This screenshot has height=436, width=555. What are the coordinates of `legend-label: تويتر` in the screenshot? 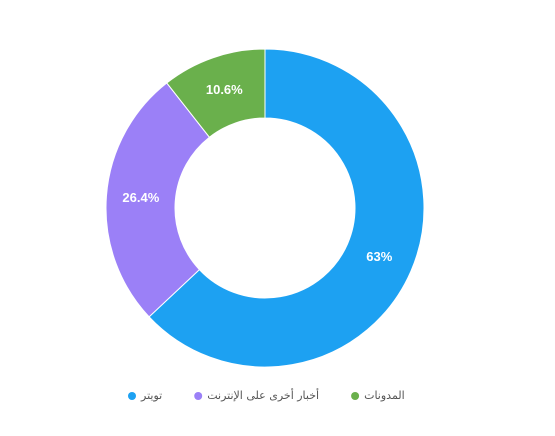 It's located at (151, 395).